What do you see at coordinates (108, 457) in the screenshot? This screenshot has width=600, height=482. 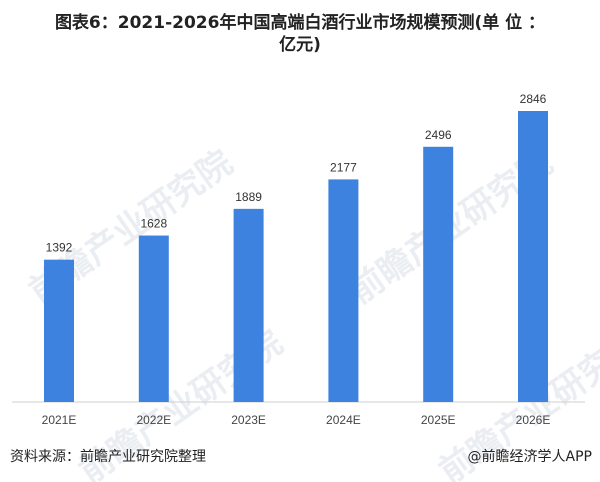 I see `source-note: 资料来源：前瞻产业研究院整理` at bounding box center [108, 457].